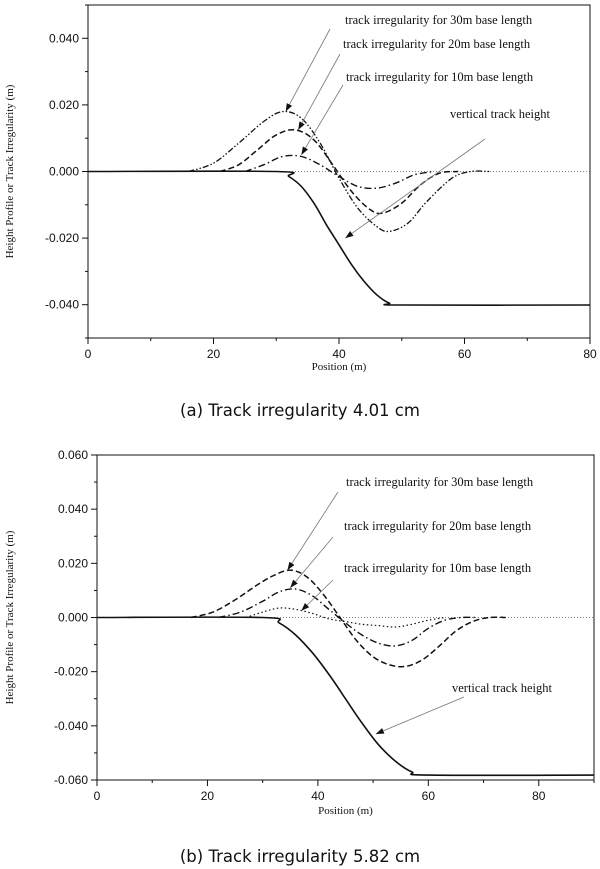  I want to click on series-line-track-irregularity-for-20m-base-length, so click(348, 617).